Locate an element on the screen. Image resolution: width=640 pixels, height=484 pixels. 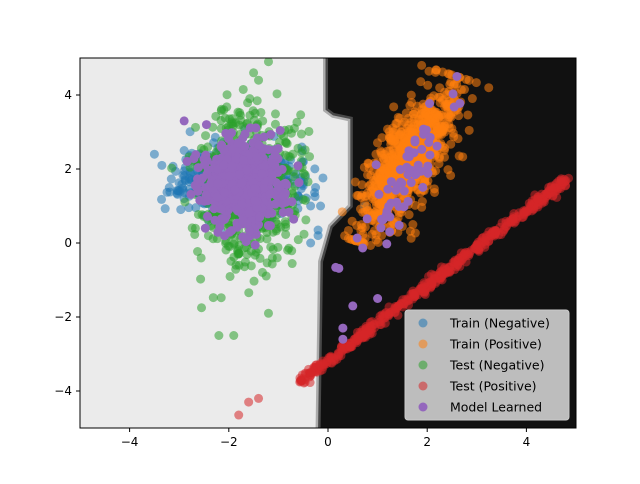
y-tick-label: 4 is located at coordinates (68, 95).